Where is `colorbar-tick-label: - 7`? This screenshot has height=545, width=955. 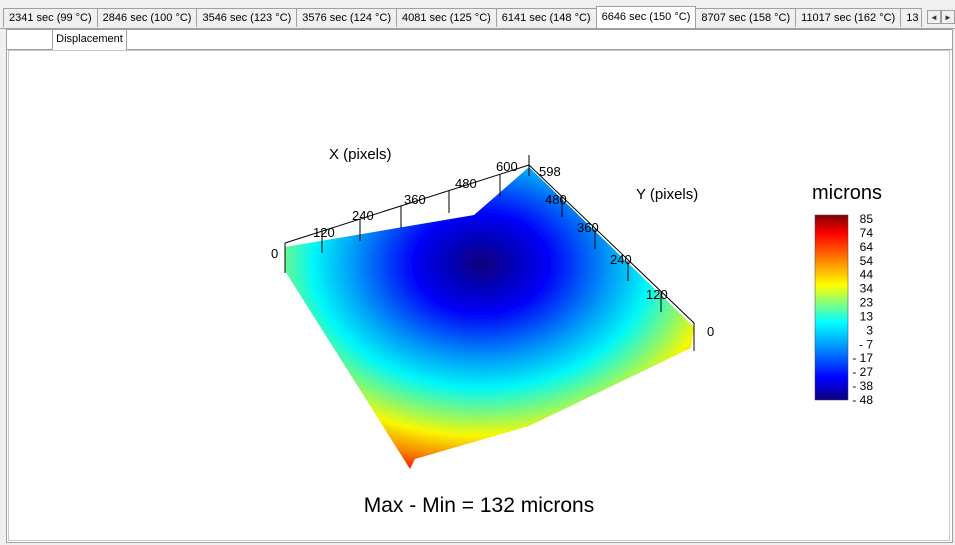
colorbar-tick-label: - 7 is located at coordinates (866, 344).